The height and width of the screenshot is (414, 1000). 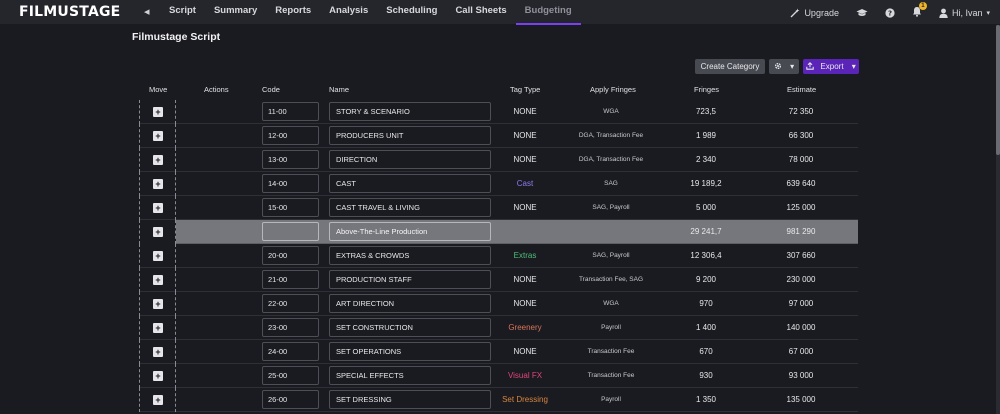 What do you see at coordinates (548, 12) in the screenshot?
I see `tab-budgeting: Budgeting` at bounding box center [548, 12].